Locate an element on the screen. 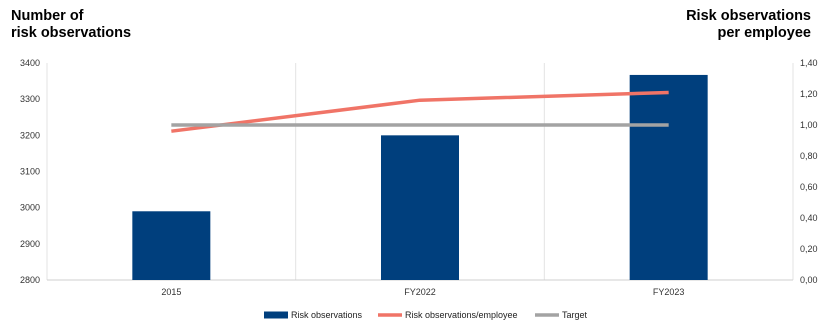 This screenshot has width=828, height=324. left-tick-label: 3100 is located at coordinates (30, 172).